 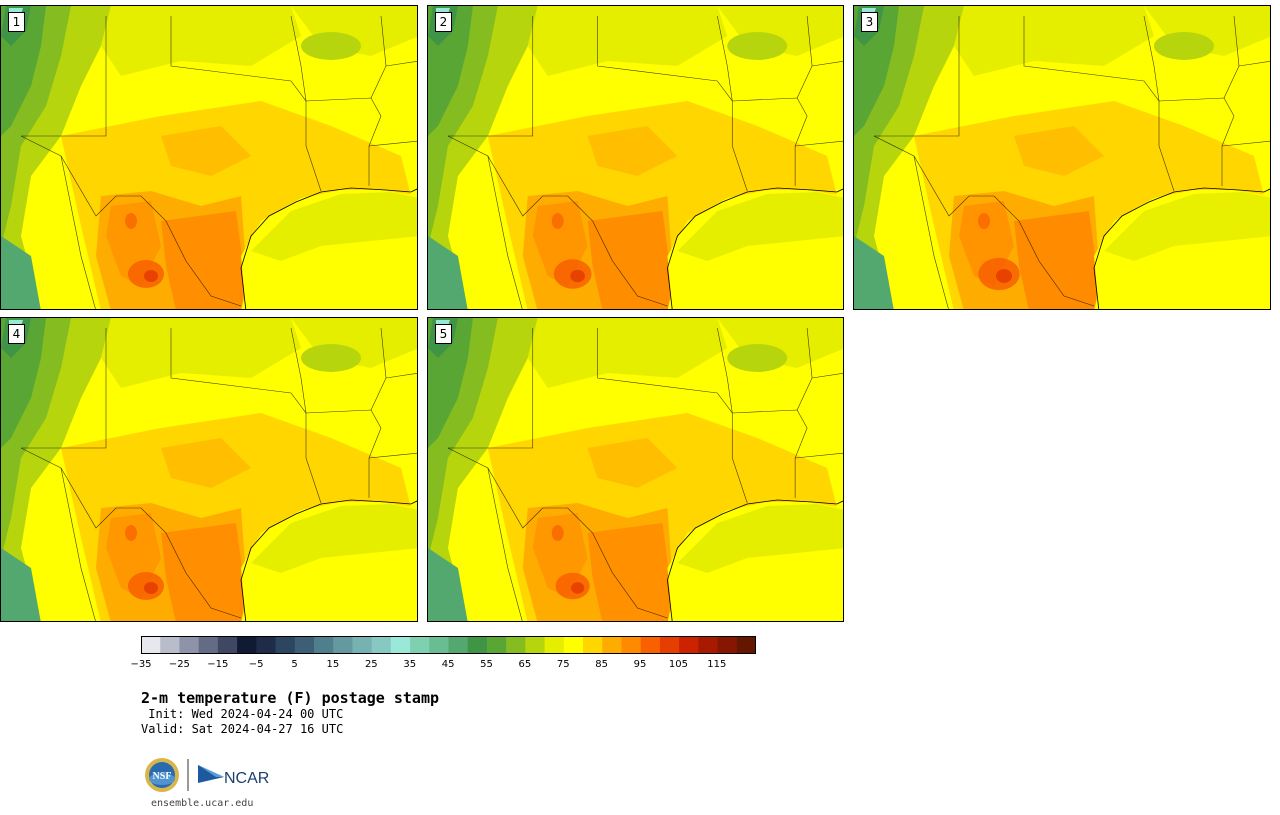 I want to click on colorbar-tick-label: −35, so click(x=141, y=664).